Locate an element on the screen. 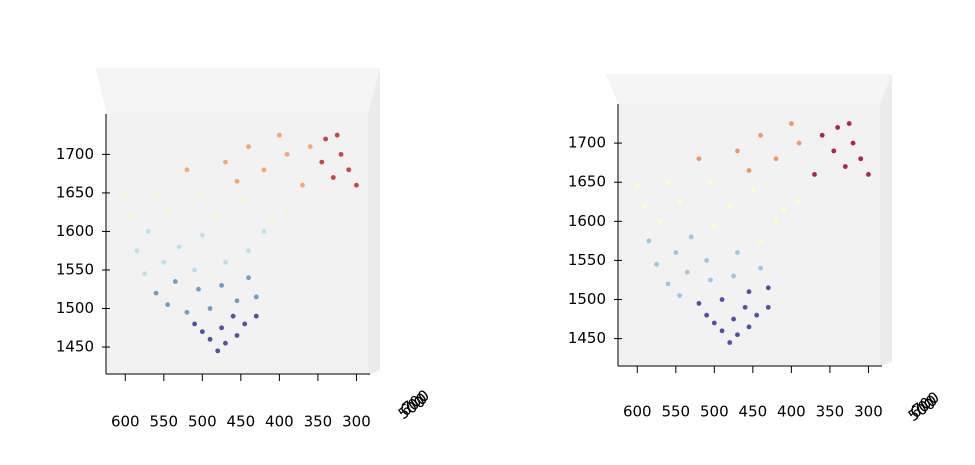 This screenshot has width=975, height=465. y-tick-label: 1550 is located at coordinates (587, 260).